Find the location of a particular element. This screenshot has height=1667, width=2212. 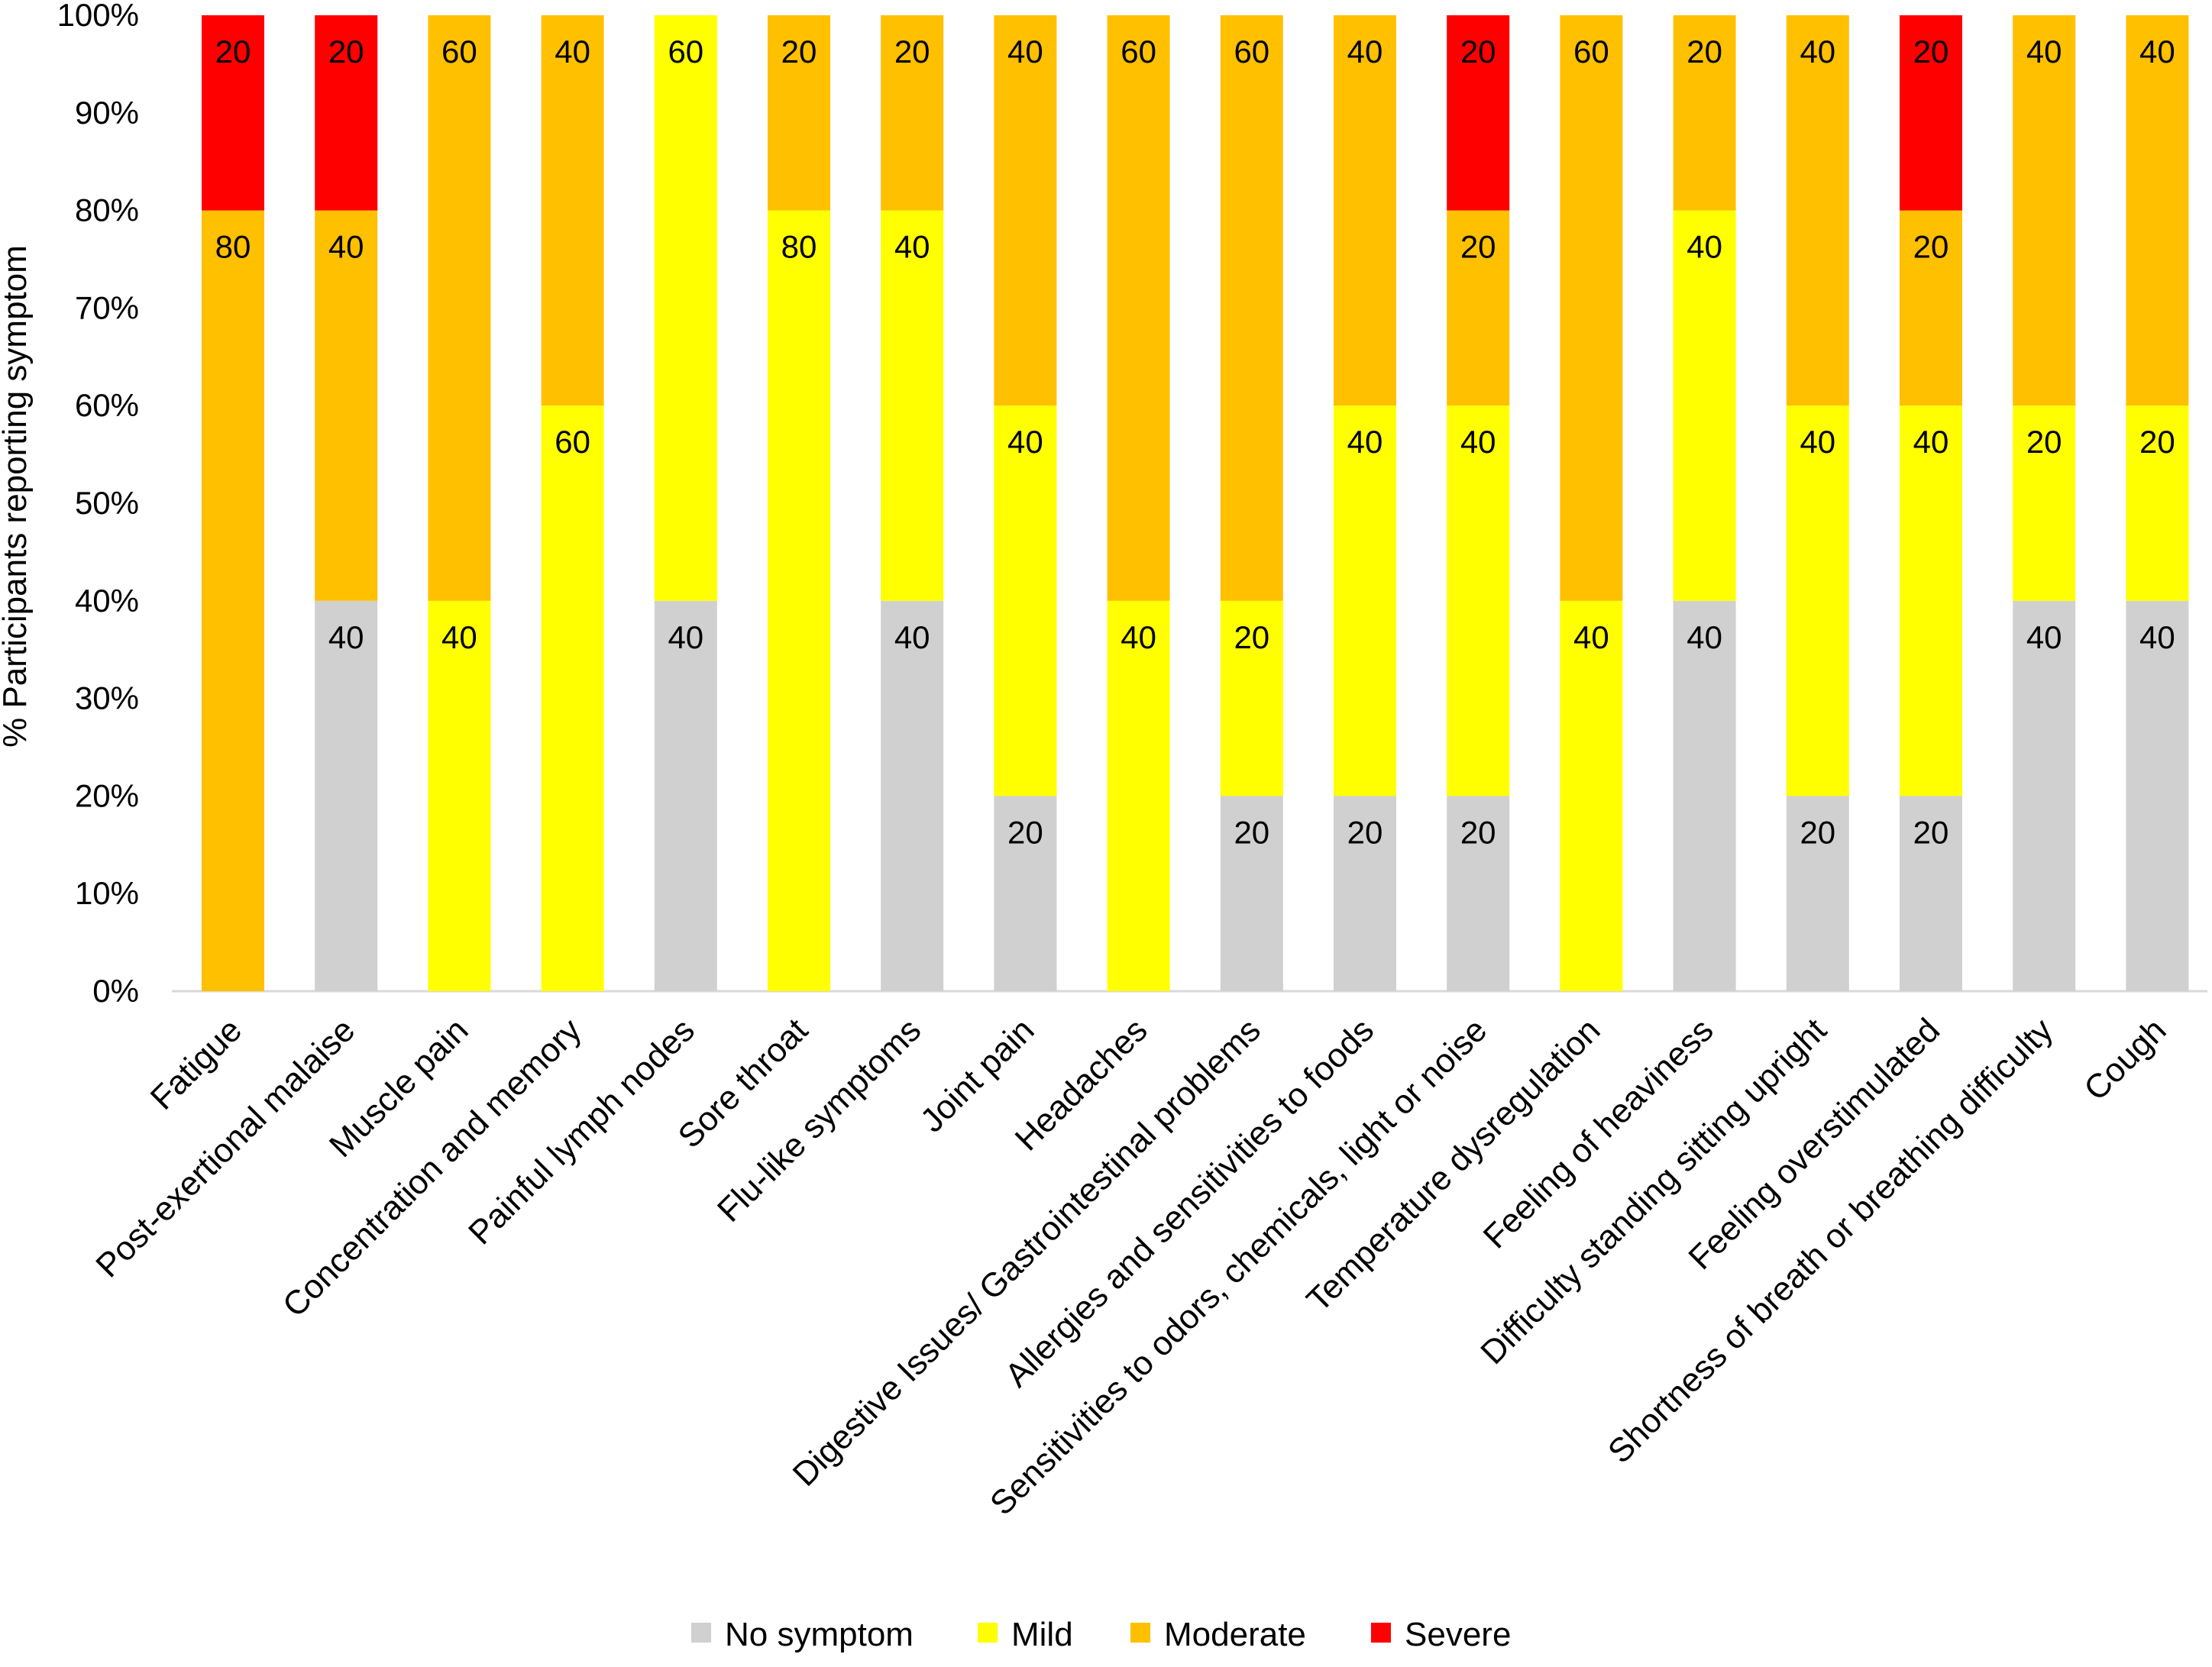

y-axis-title: % Participants reporting symptom is located at coordinates (17, 496).